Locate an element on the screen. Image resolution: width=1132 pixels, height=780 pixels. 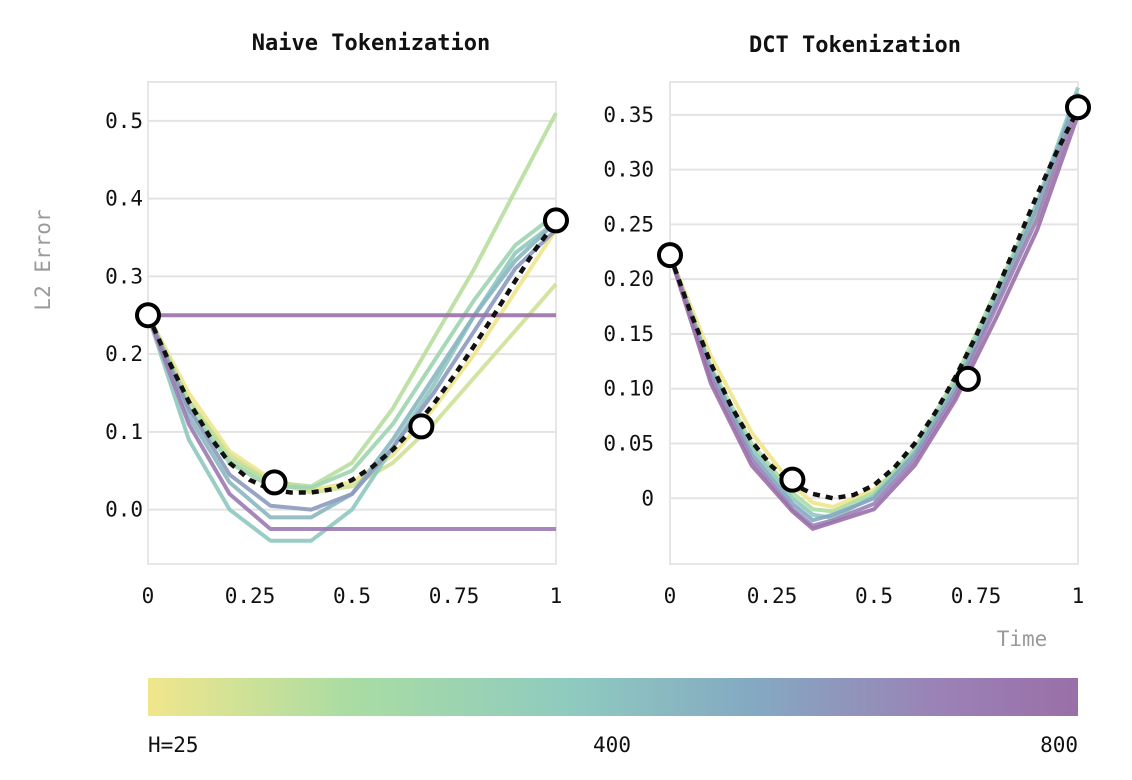
colorbar-gradient is located at coordinates (613, 697).